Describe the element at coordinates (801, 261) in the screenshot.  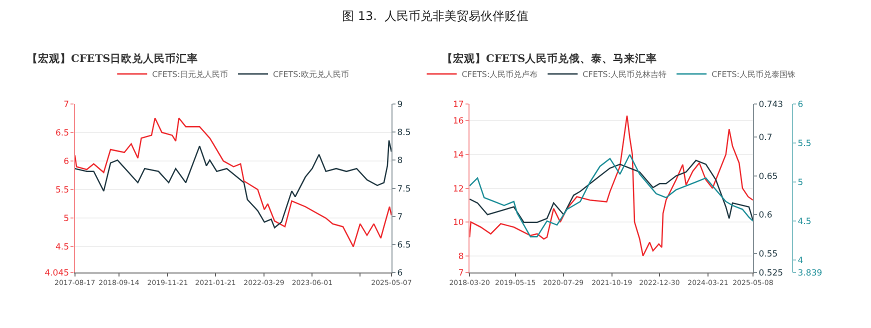
I see `y3-tick-label: 4` at that location.